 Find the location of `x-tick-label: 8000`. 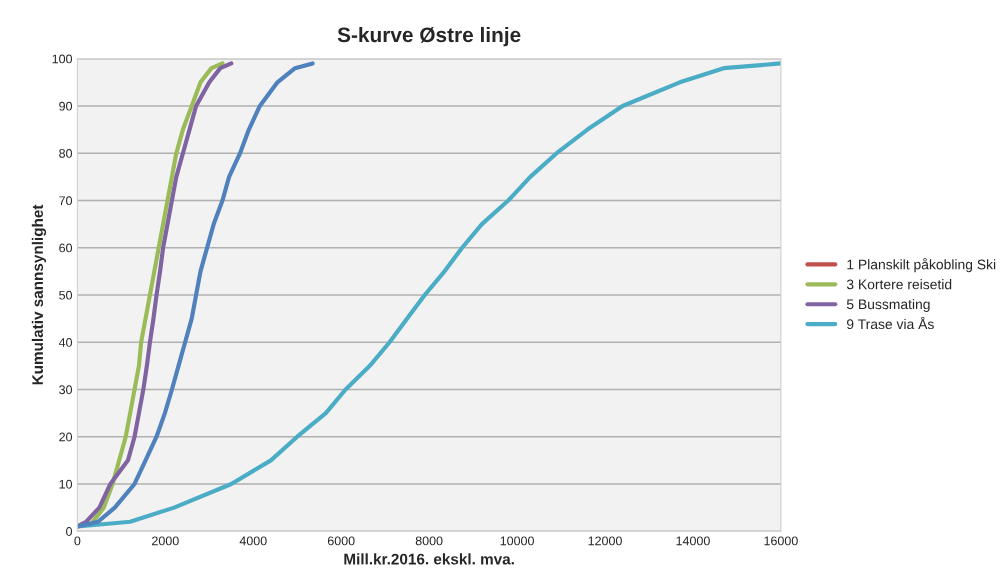

x-tick-label: 8000 is located at coordinates (429, 541).